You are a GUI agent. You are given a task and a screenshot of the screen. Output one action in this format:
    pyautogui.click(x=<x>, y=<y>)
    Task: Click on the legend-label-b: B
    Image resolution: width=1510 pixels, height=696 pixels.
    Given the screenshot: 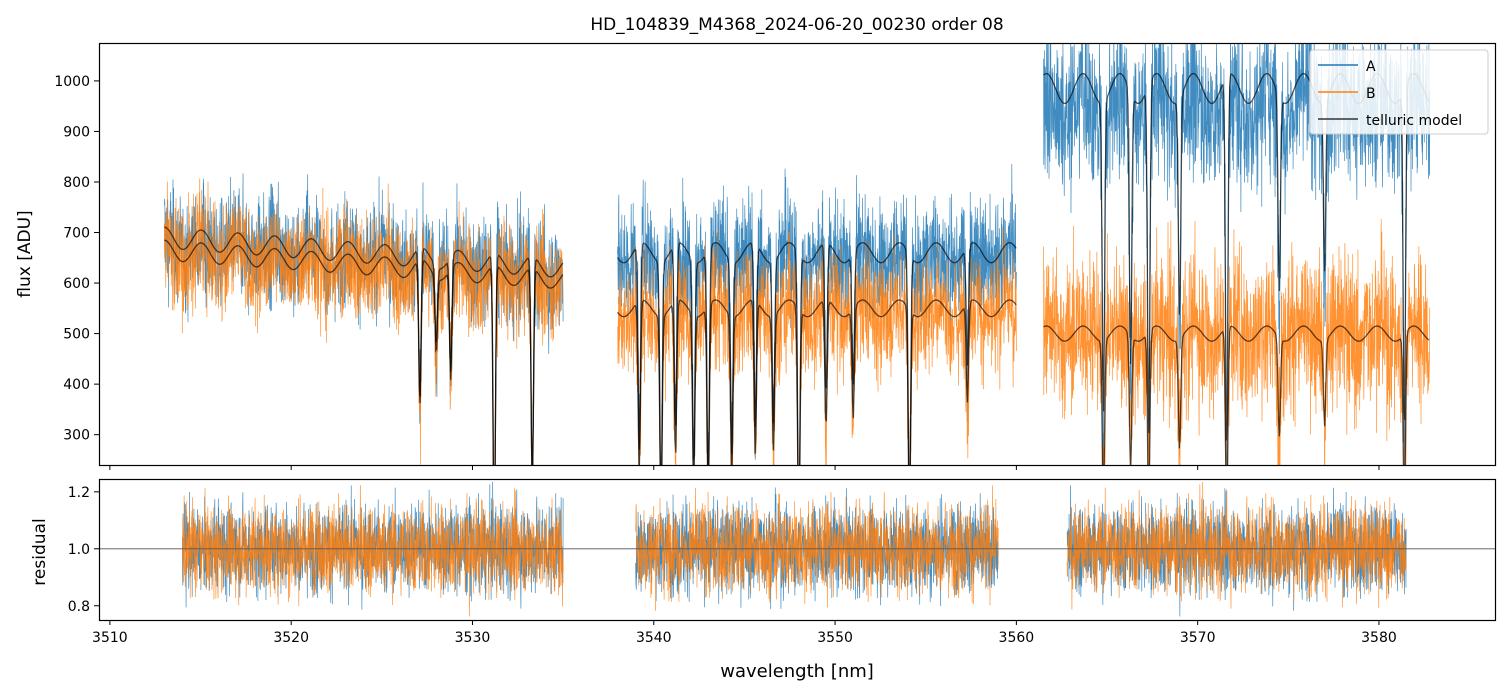 What is the action you would take?
    pyautogui.click(x=1371, y=94)
    